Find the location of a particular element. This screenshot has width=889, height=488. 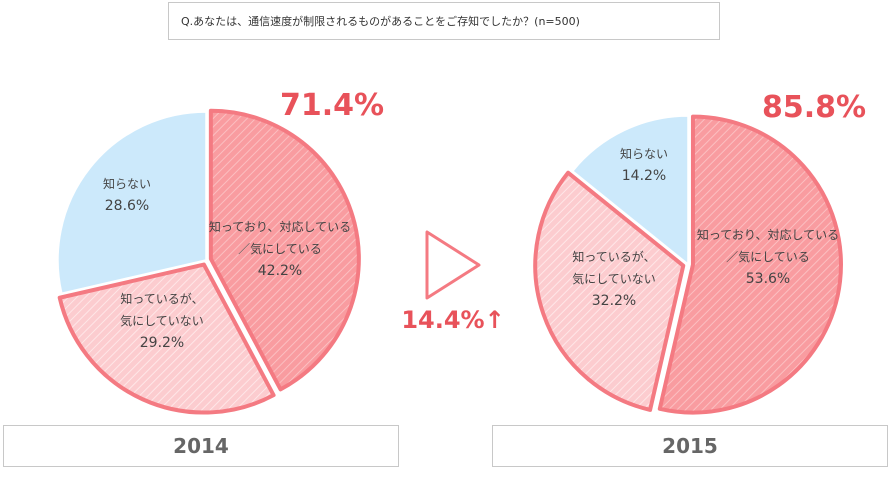

slice-aware-no-action-2015 is located at coordinates (609, 291).